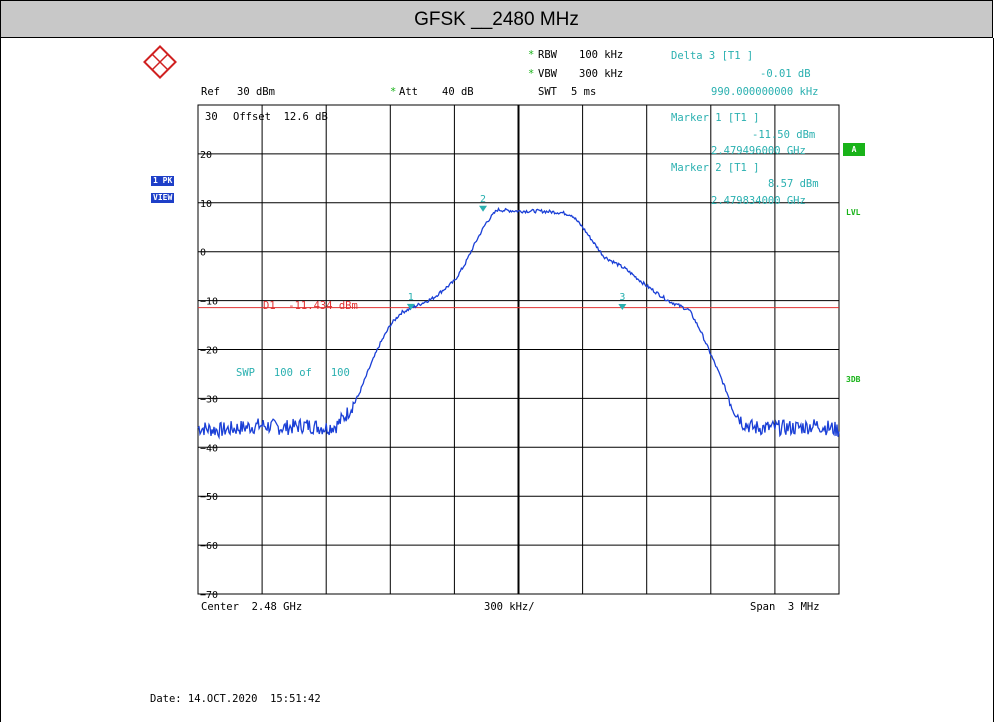  Describe the element at coordinates (206, 204) in the screenshot. I see `y-tick-label: 10` at that location.